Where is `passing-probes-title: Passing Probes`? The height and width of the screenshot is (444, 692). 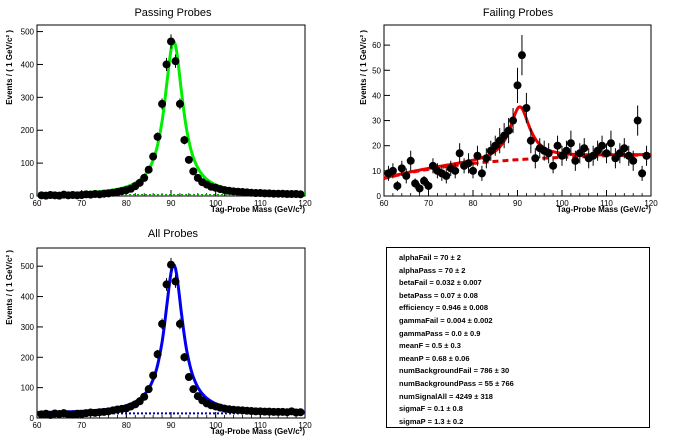
passing-probes-title: Passing Probes is located at coordinates (173, 13).